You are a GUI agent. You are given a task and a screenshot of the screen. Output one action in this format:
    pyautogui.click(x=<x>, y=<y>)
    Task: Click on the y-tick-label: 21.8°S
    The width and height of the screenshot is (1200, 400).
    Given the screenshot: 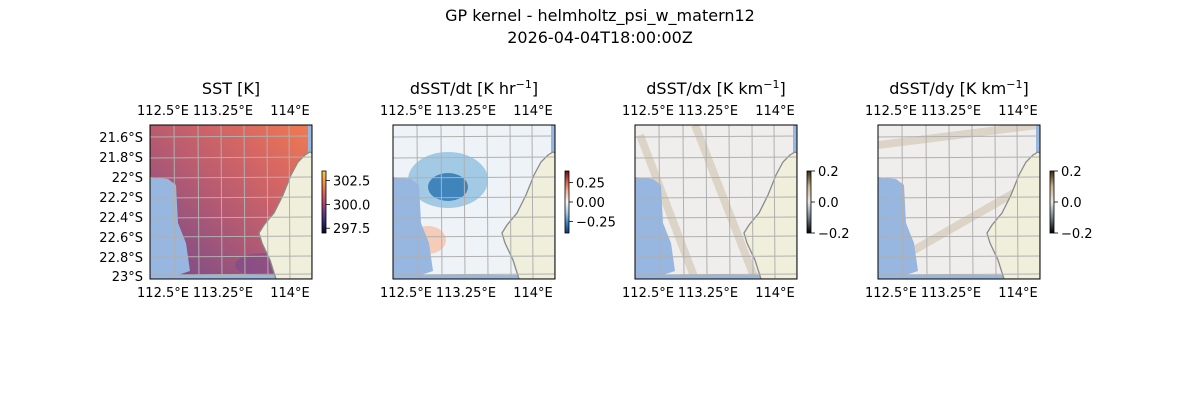 What is the action you would take?
    pyautogui.click(x=121, y=158)
    